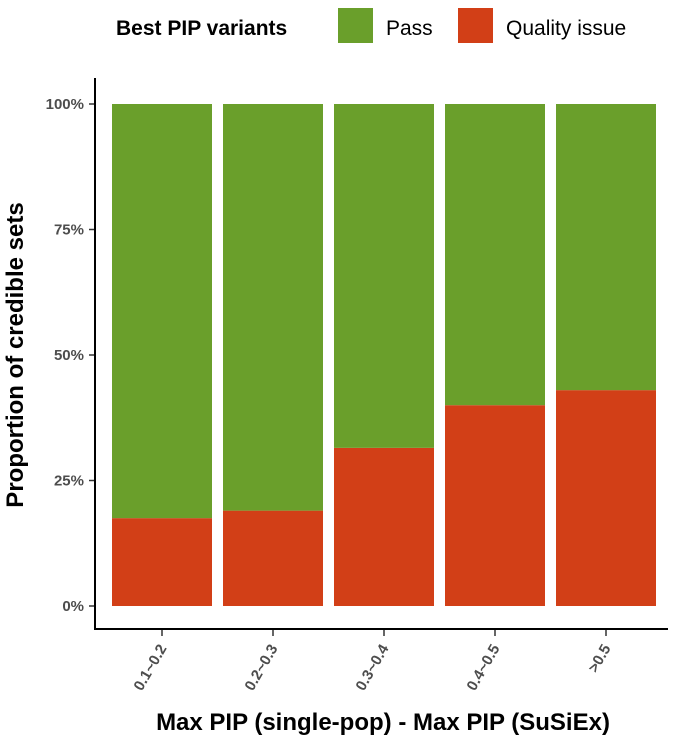 The height and width of the screenshot is (740, 673). Describe the element at coordinates (69, 230) in the screenshot. I see `y-tick-label: 75%` at that location.